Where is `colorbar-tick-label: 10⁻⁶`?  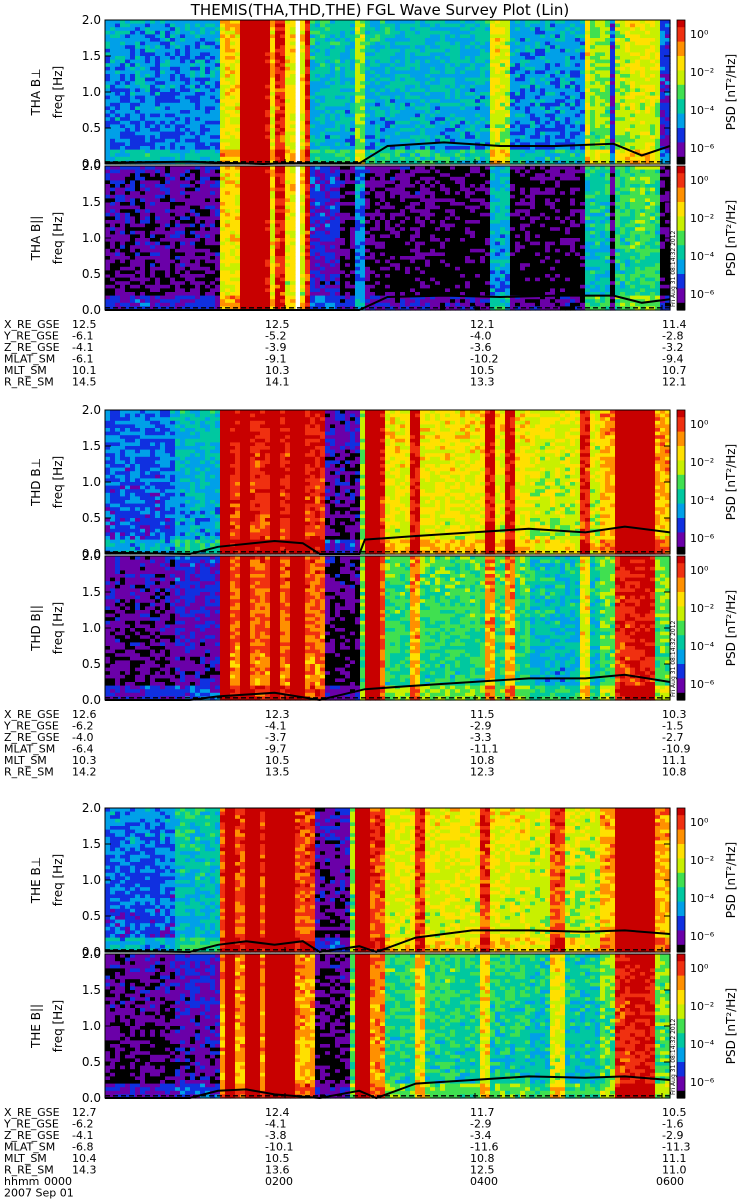 colorbar-tick-label: 10⁻⁶ is located at coordinates (702, 294).